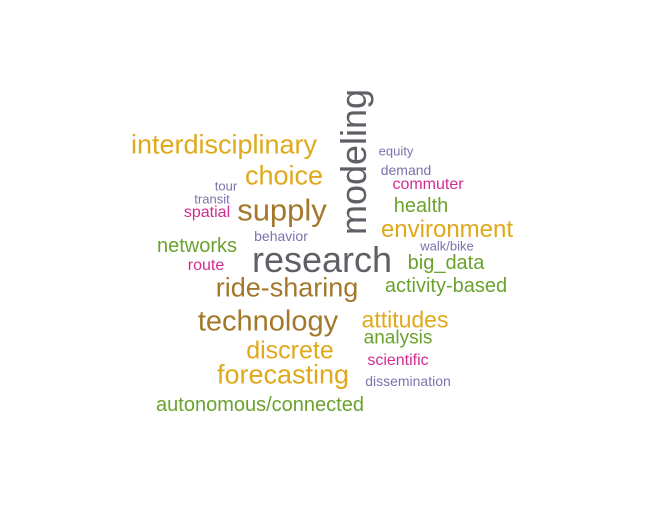 The width and height of the screenshot is (646, 514). Describe the element at coordinates (421, 206) in the screenshot. I see `word-health: health` at that location.